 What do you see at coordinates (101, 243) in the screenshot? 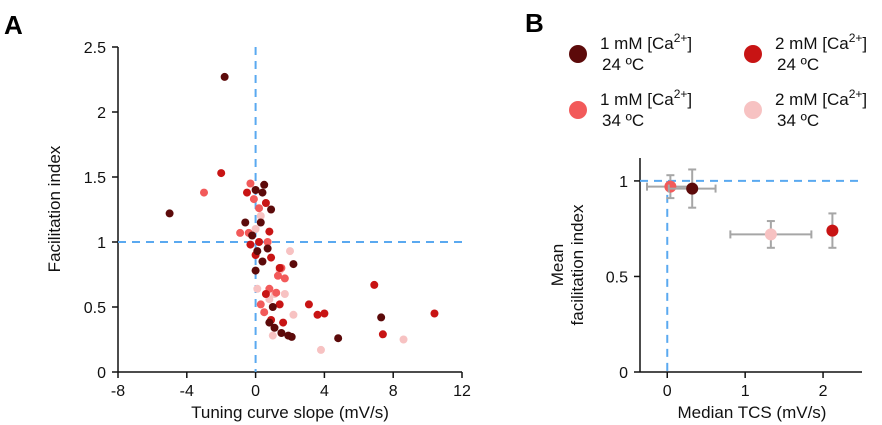
I see `panel-a-y-tick-label: 1` at bounding box center [101, 243].